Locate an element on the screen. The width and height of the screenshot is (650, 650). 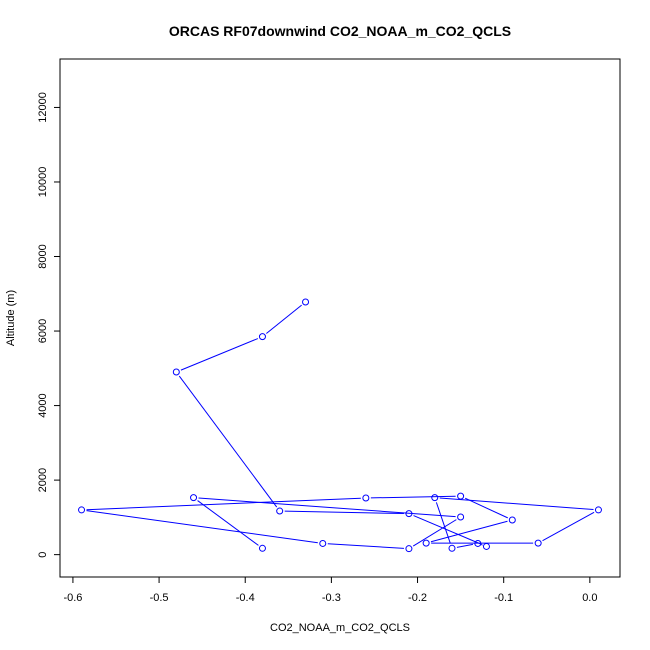
y-axis: 0 2000 4000 6000 8000 10000 12000 is located at coordinates (48, 325).